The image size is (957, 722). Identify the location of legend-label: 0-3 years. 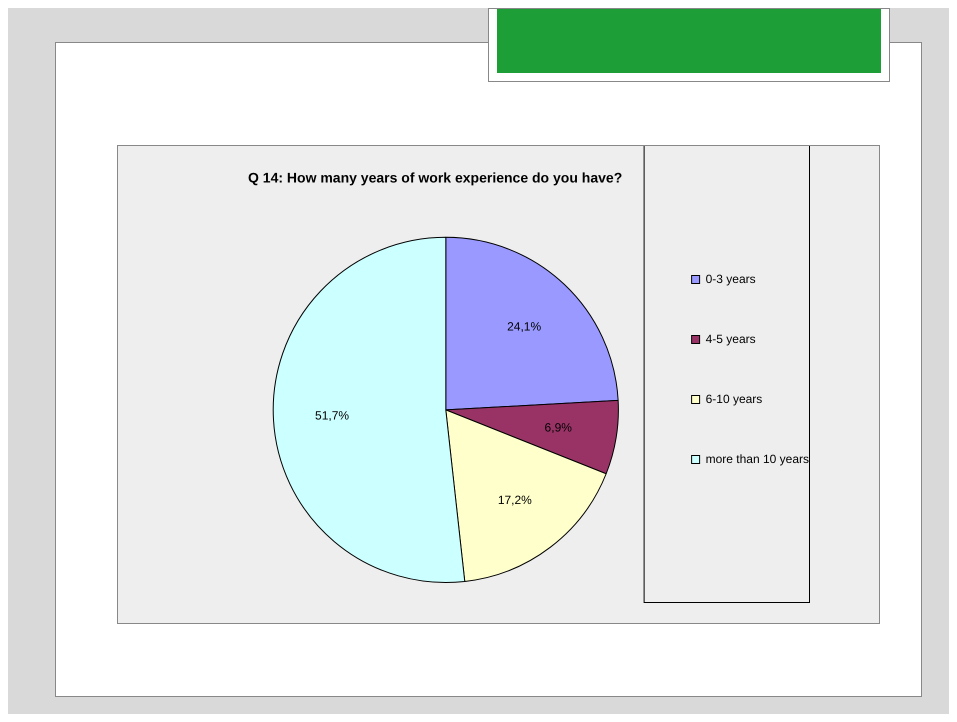
(731, 279).